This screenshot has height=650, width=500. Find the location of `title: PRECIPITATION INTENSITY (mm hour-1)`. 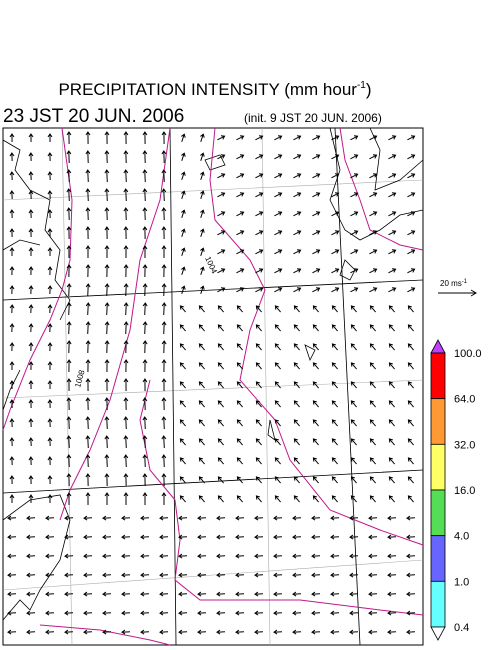

title: PRECIPITATION INTENSITY (mm hour-1) is located at coordinates (214, 89).